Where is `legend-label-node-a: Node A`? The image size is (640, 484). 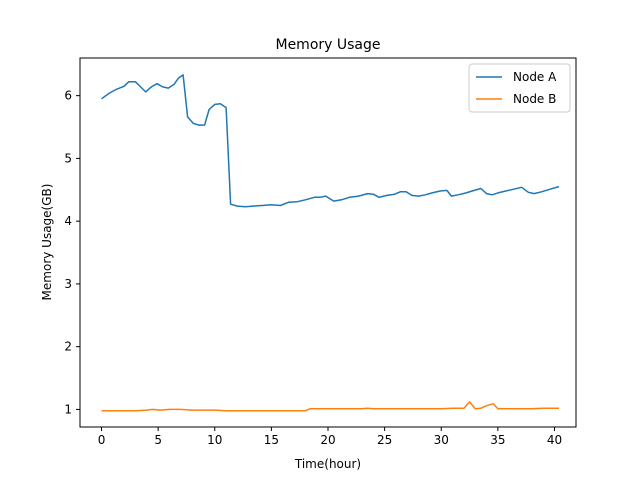
legend-label-node-a: Node A is located at coordinates (535, 77).